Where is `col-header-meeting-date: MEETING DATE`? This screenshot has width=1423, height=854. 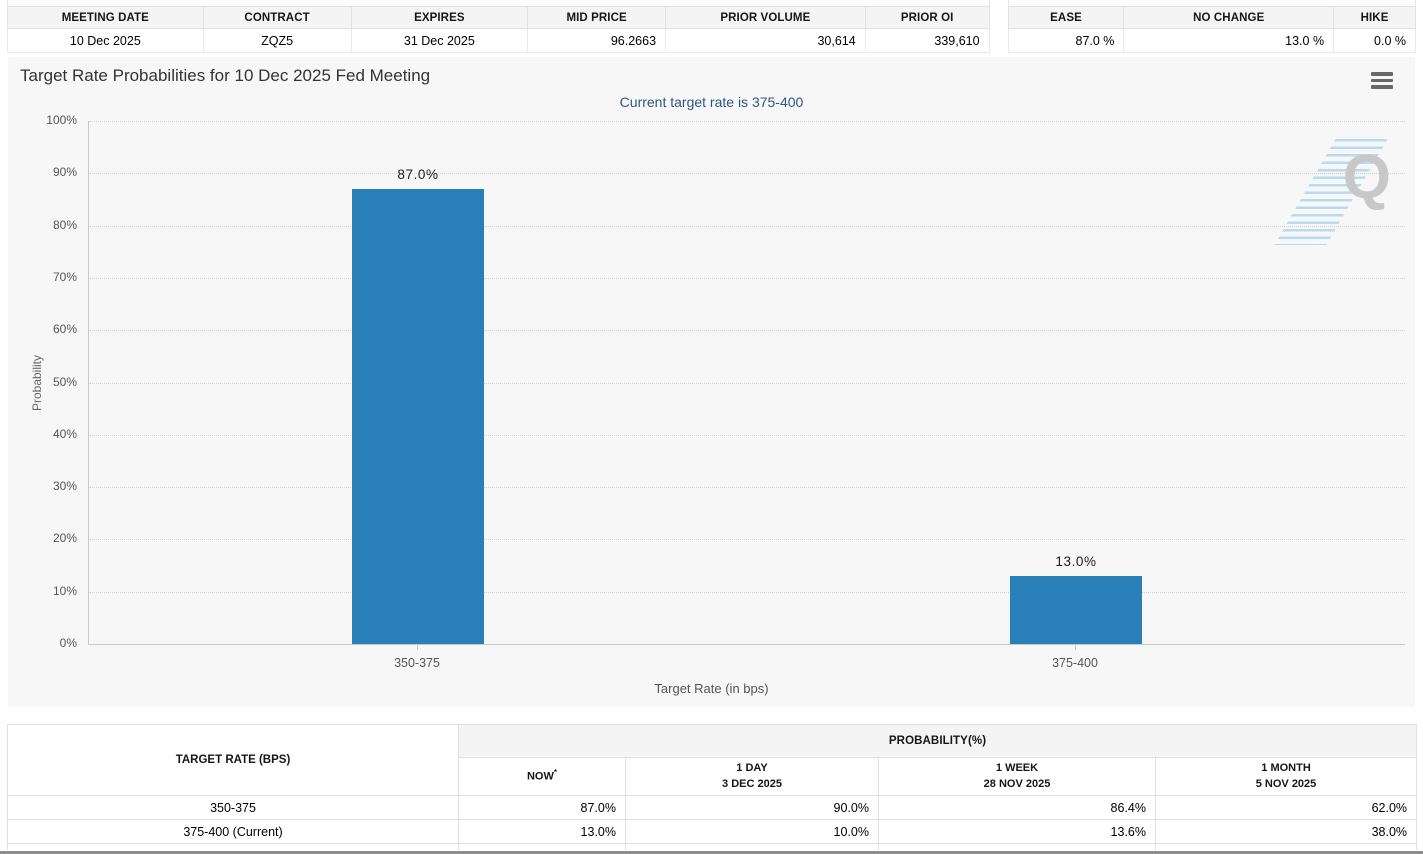 col-header-meeting-date: MEETING DATE is located at coordinates (105, 17).